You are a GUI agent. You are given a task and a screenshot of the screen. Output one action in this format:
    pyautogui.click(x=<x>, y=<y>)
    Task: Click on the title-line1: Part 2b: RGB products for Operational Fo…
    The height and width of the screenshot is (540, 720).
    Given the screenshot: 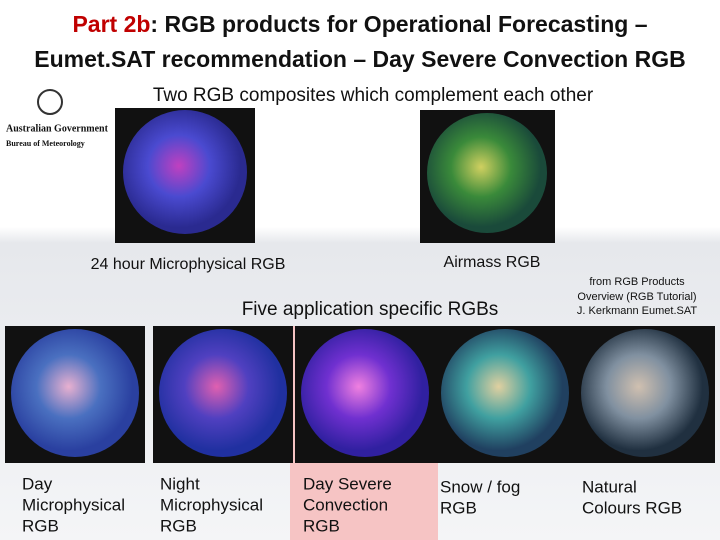 What is the action you would take?
    pyautogui.click(x=359, y=24)
    